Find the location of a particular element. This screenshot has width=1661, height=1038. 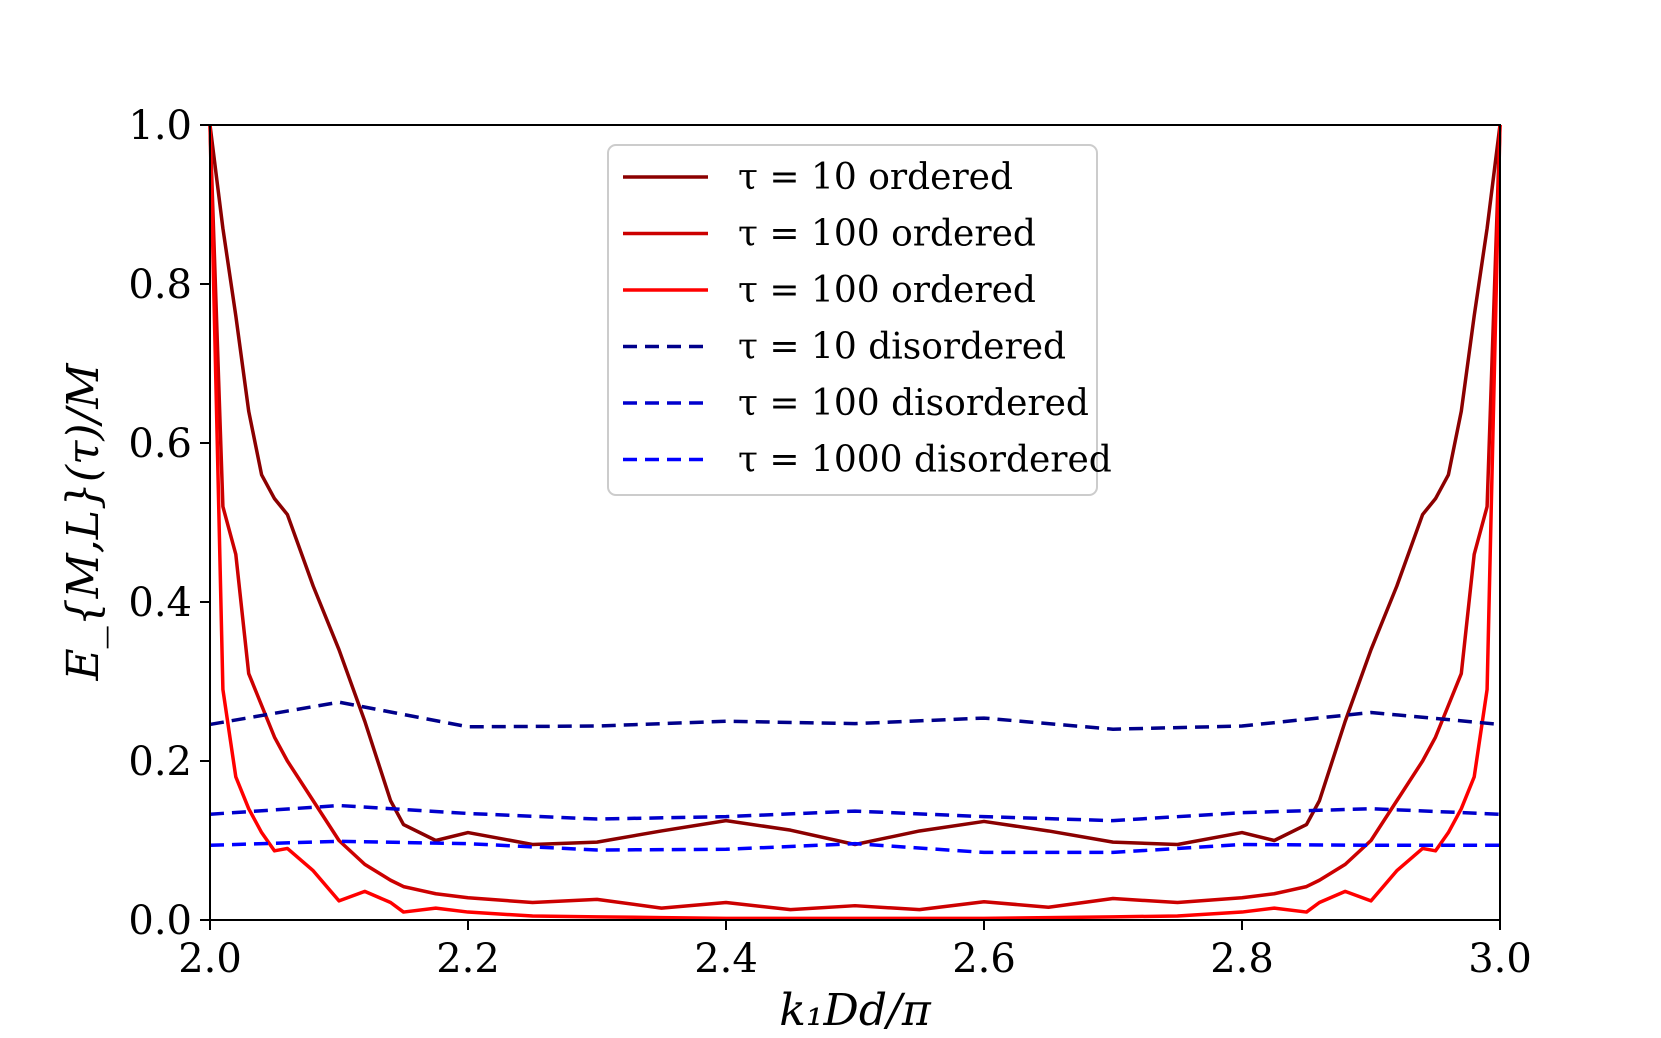

x-tick-label: 2.0 is located at coordinates (210, 959).